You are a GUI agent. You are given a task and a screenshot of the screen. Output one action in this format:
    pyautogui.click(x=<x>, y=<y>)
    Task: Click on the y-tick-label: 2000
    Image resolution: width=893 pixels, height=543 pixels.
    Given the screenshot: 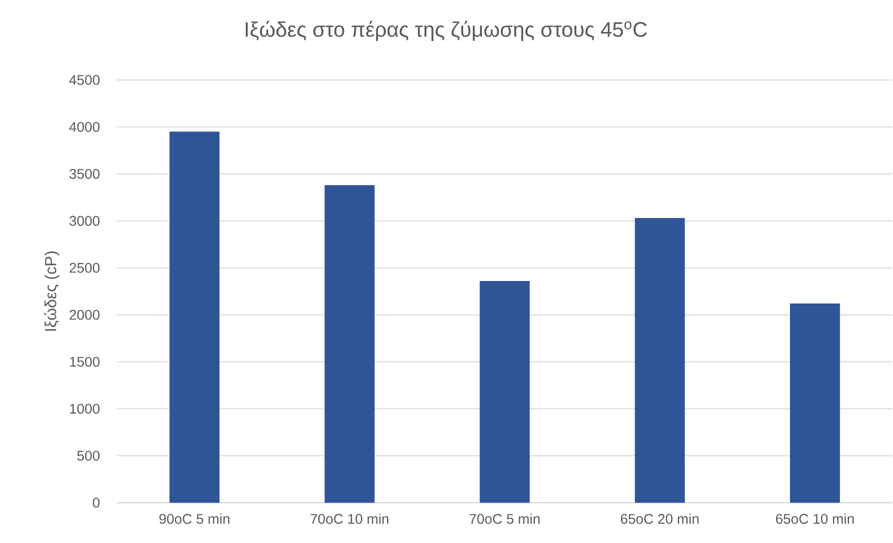 What is the action you would take?
    pyautogui.click(x=85, y=315)
    